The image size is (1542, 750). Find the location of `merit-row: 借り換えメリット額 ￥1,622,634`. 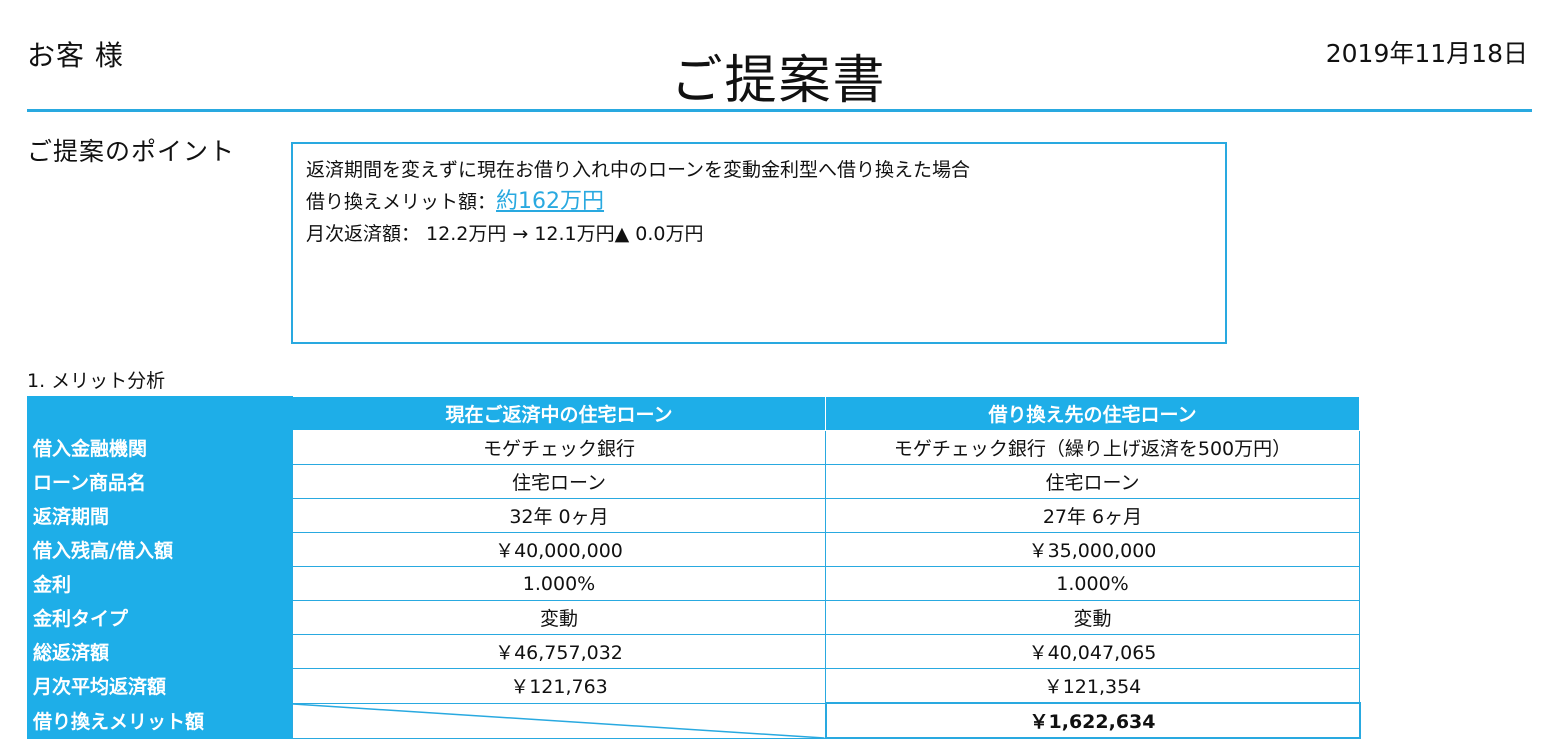

merit-row: 借り換えメリット額 ￥1,622,634 is located at coordinates (694, 720).